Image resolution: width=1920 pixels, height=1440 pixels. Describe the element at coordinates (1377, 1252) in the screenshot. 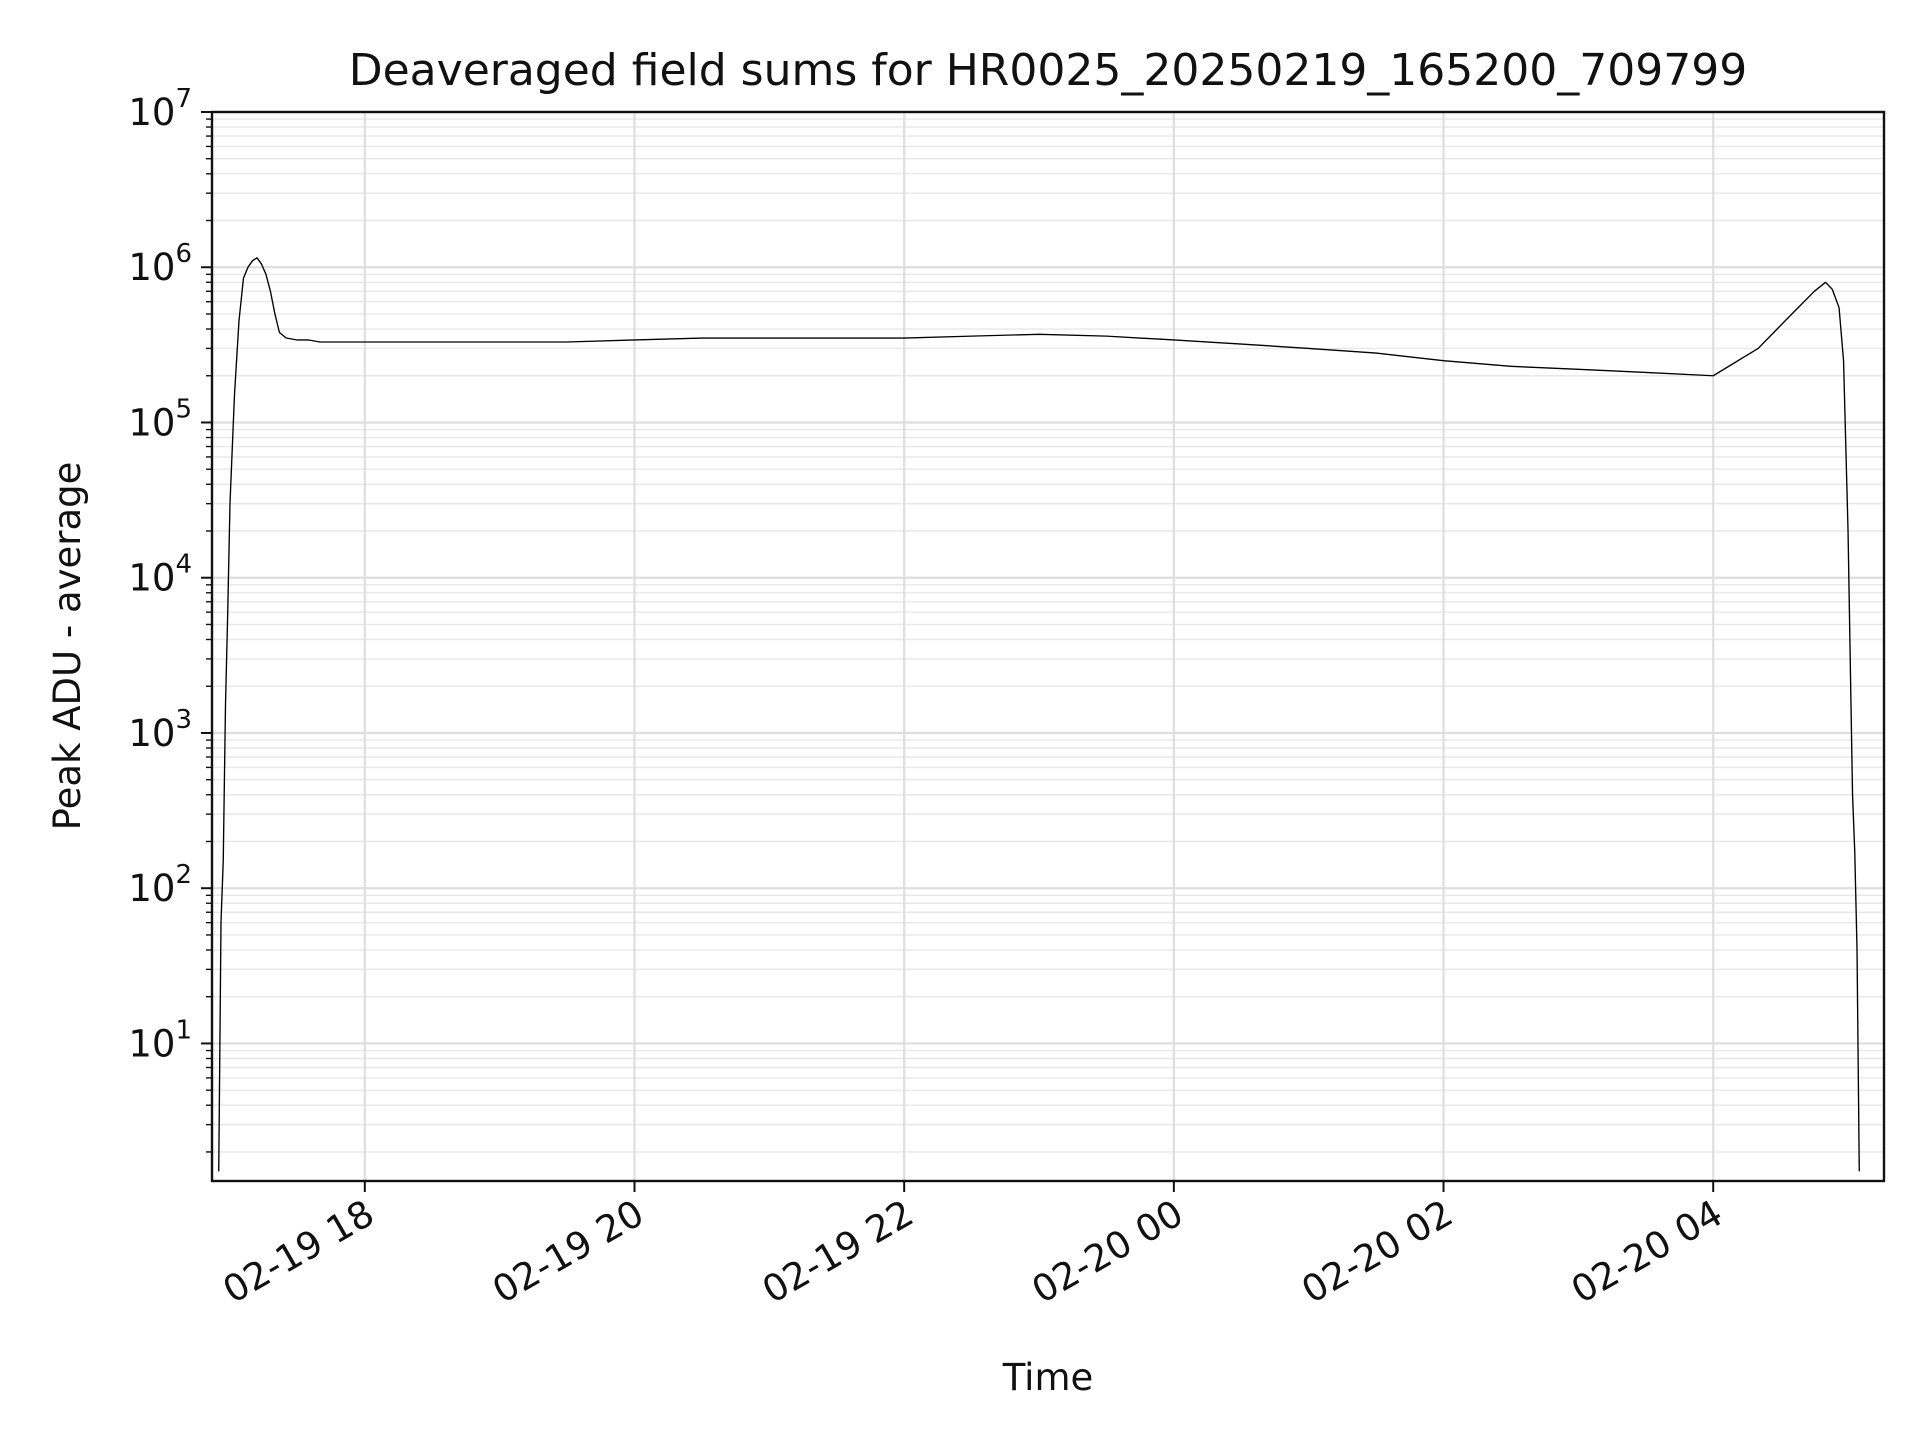

I see `x-tick-label: 02-20 02` at that location.